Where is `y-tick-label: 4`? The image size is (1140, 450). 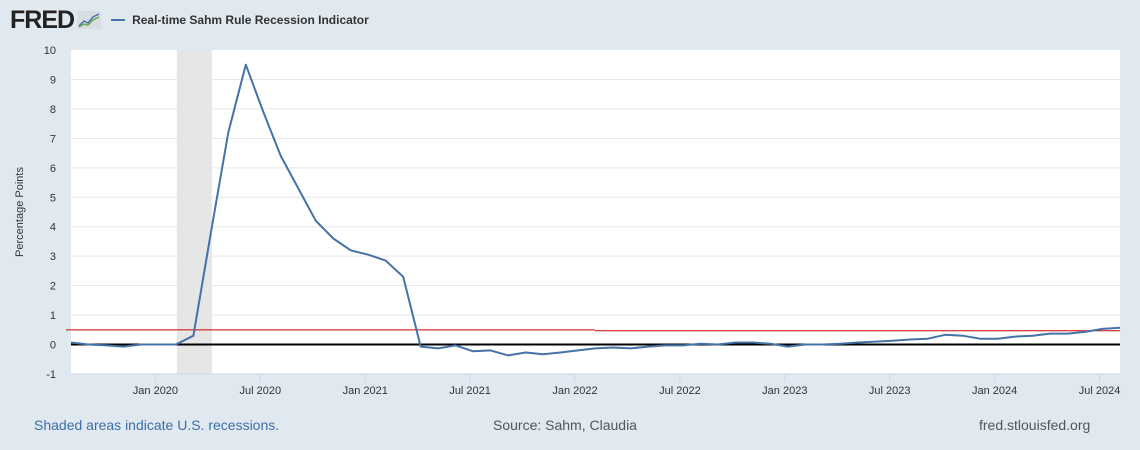 y-tick-label: 4 is located at coordinates (53, 228).